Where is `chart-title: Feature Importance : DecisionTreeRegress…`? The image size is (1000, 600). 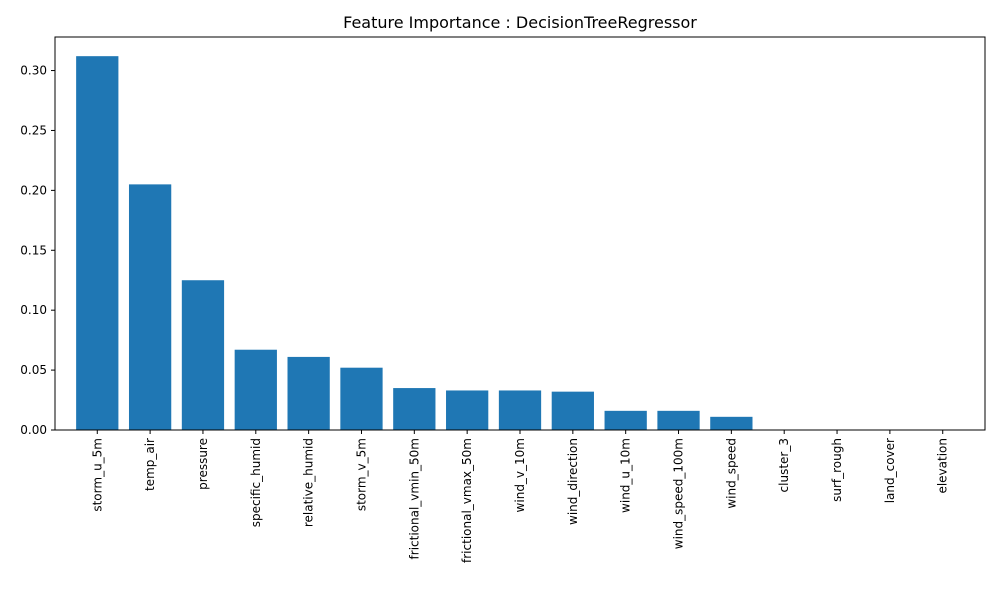
chart-title: Feature Importance : DecisionTreeRegress… is located at coordinates (520, 22).